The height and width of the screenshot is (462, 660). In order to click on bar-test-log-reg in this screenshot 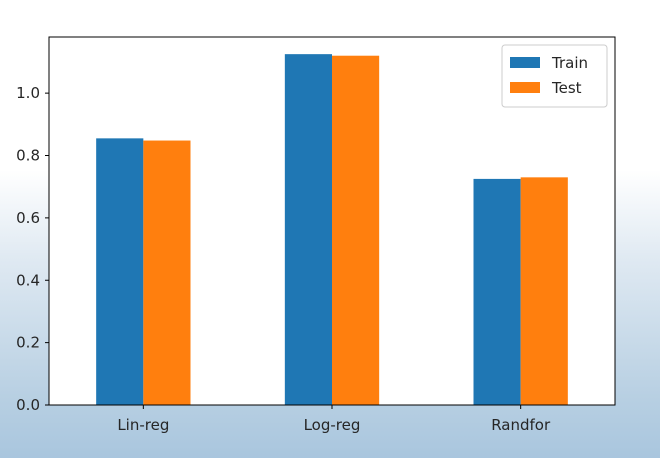, I will do `click(356, 230)`.